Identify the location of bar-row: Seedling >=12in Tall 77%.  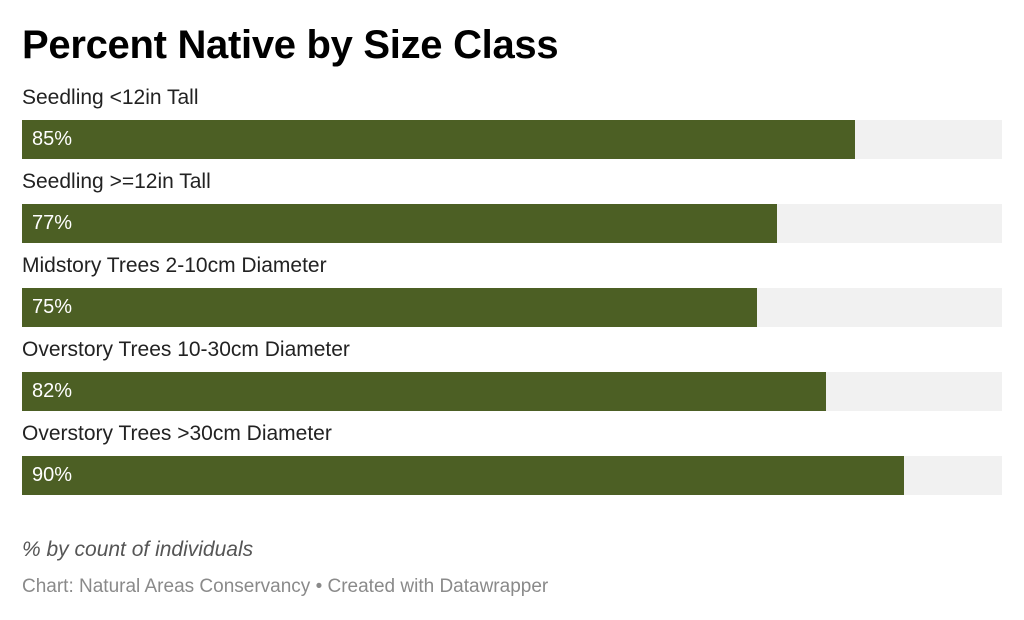
(512, 212).